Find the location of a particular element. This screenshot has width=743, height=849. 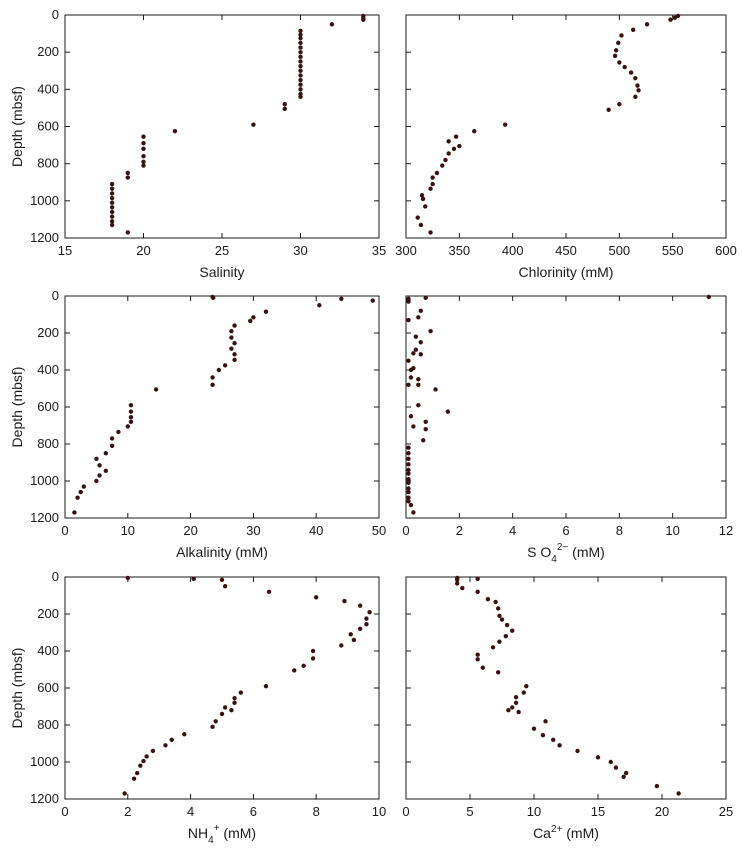

chart-5-x-tick-label: 25 is located at coordinates (726, 811).